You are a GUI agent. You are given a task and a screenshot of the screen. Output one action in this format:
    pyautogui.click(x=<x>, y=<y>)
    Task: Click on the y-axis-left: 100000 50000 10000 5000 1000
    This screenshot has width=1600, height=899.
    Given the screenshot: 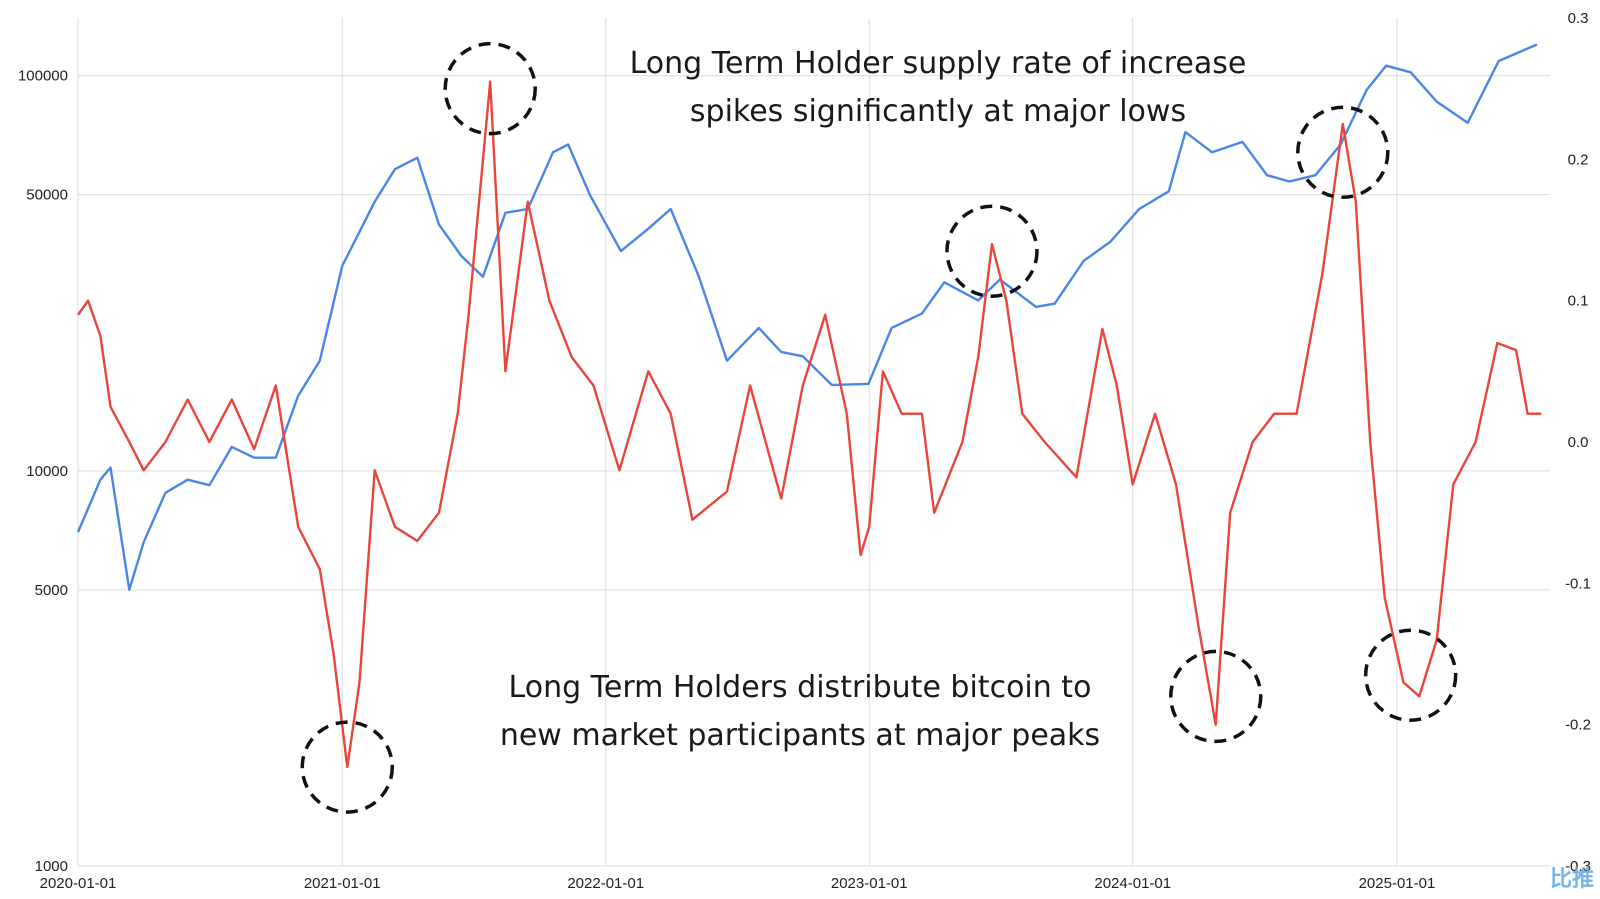 What is the action you would take?
    pyautogui.click(x=43, y=471)
    